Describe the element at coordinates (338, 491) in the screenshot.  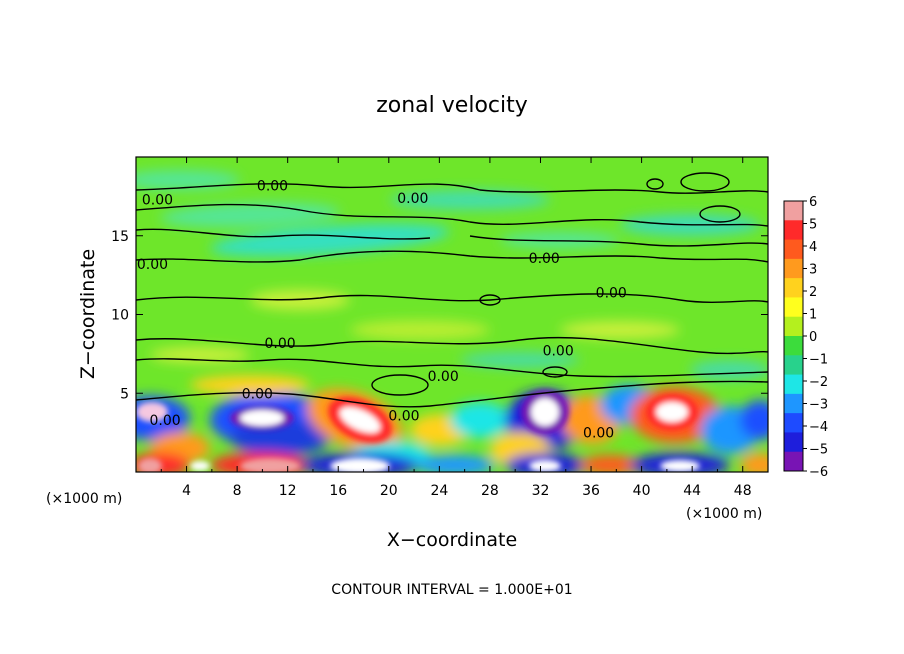
I see `x-tick-label: 16` at that location.